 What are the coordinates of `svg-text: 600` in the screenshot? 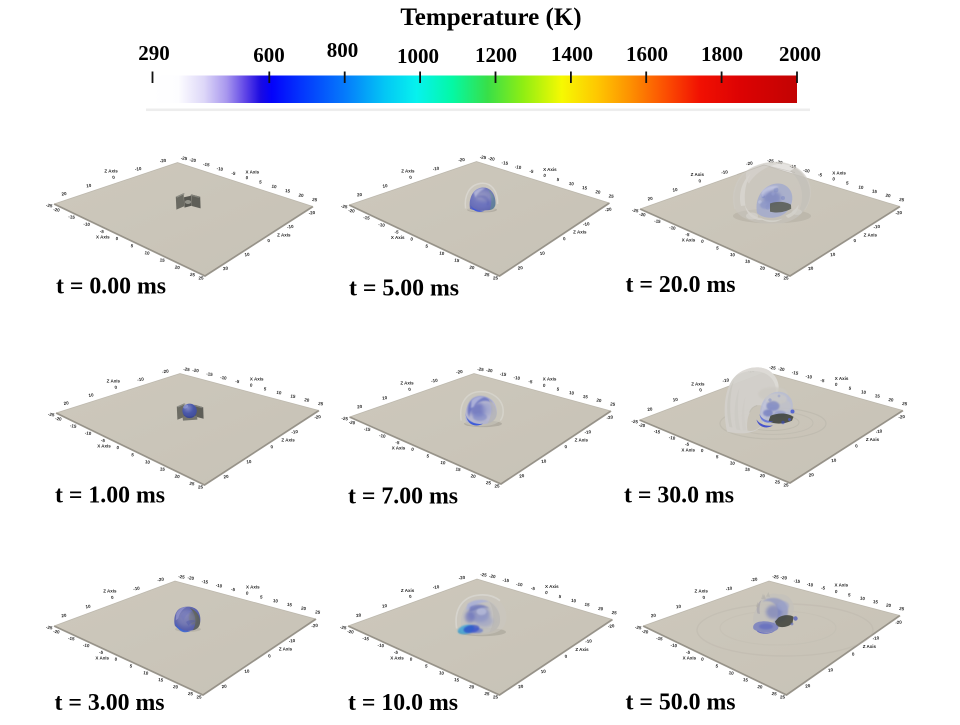 It's located at (269, 55).